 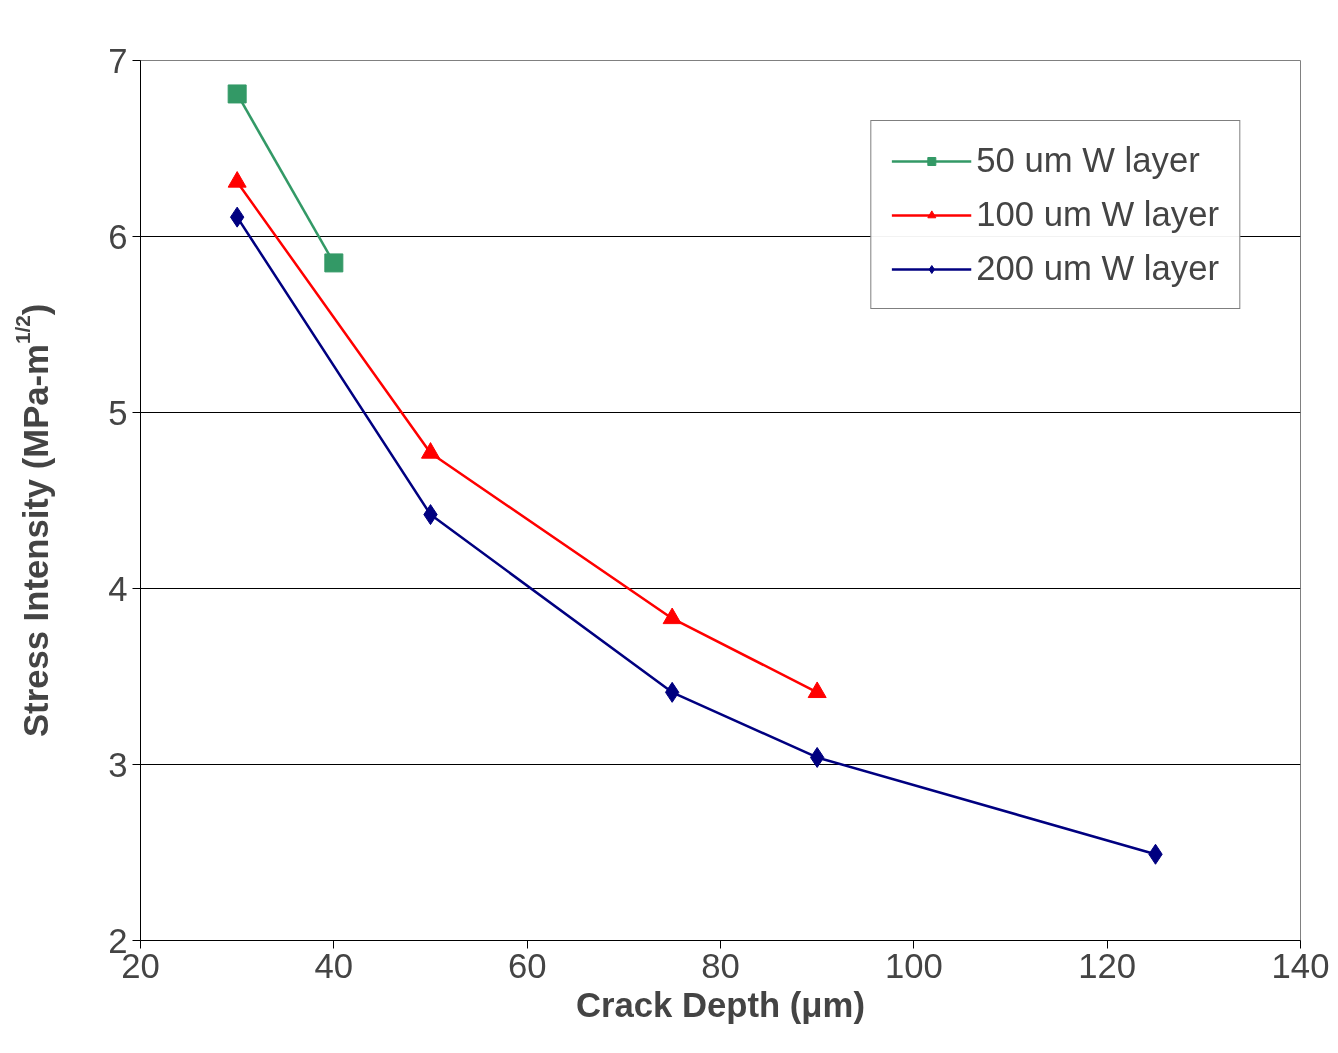 I want to click on legend-label: 200 um W layer, so click(x=1097, y=268).